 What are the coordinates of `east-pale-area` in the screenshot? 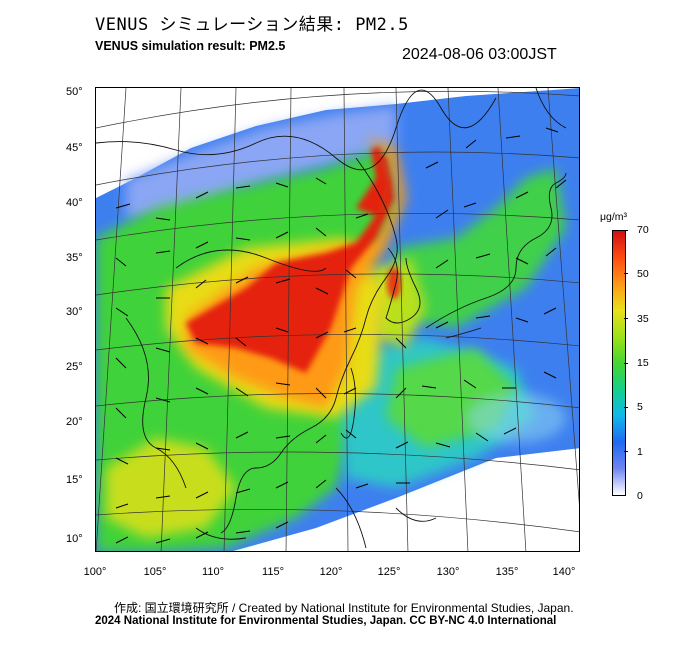 It's located at (516, 418).